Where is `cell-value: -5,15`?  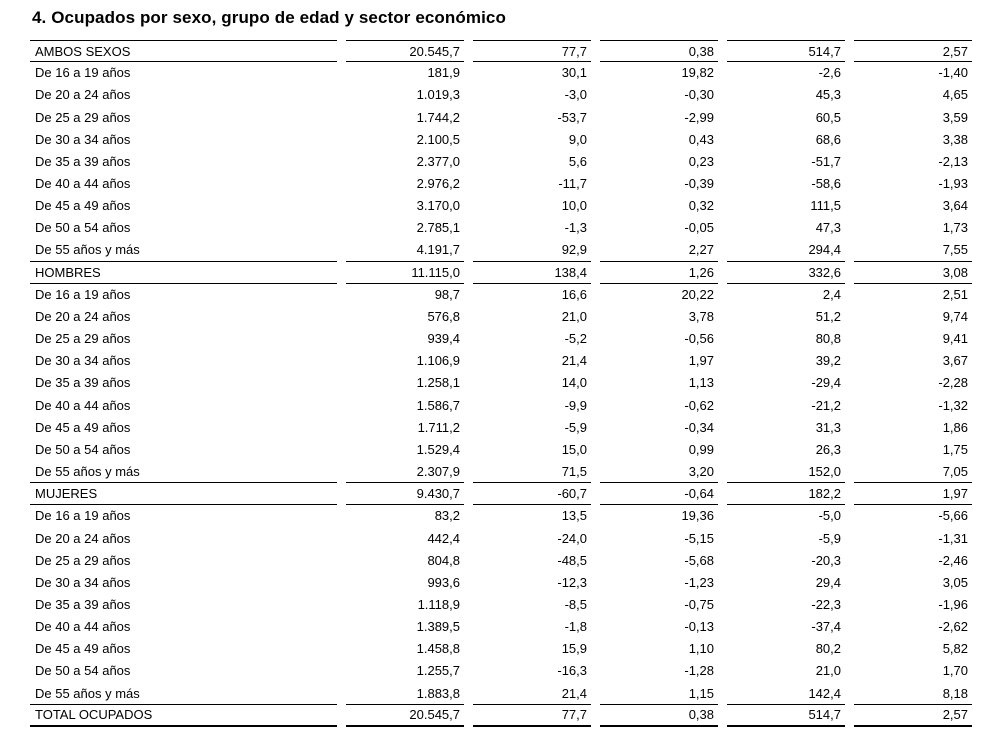 cell-value: -5,15 is located at coordinates (699, 538).